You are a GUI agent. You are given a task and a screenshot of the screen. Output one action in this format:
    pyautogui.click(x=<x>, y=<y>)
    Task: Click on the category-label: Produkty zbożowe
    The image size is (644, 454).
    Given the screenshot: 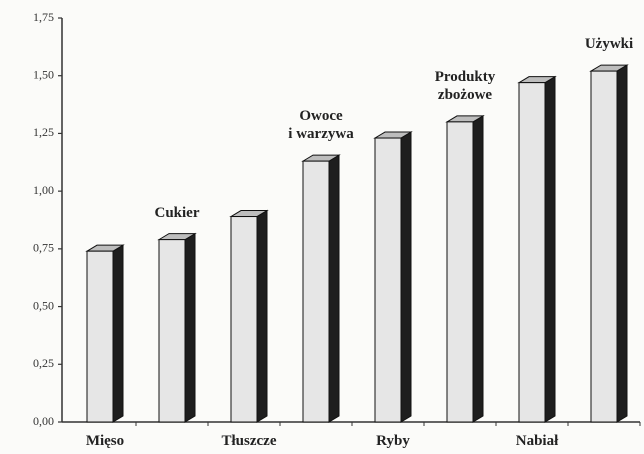 What is the action you would take?
    pyautogui.click(x=465, y=85)
    